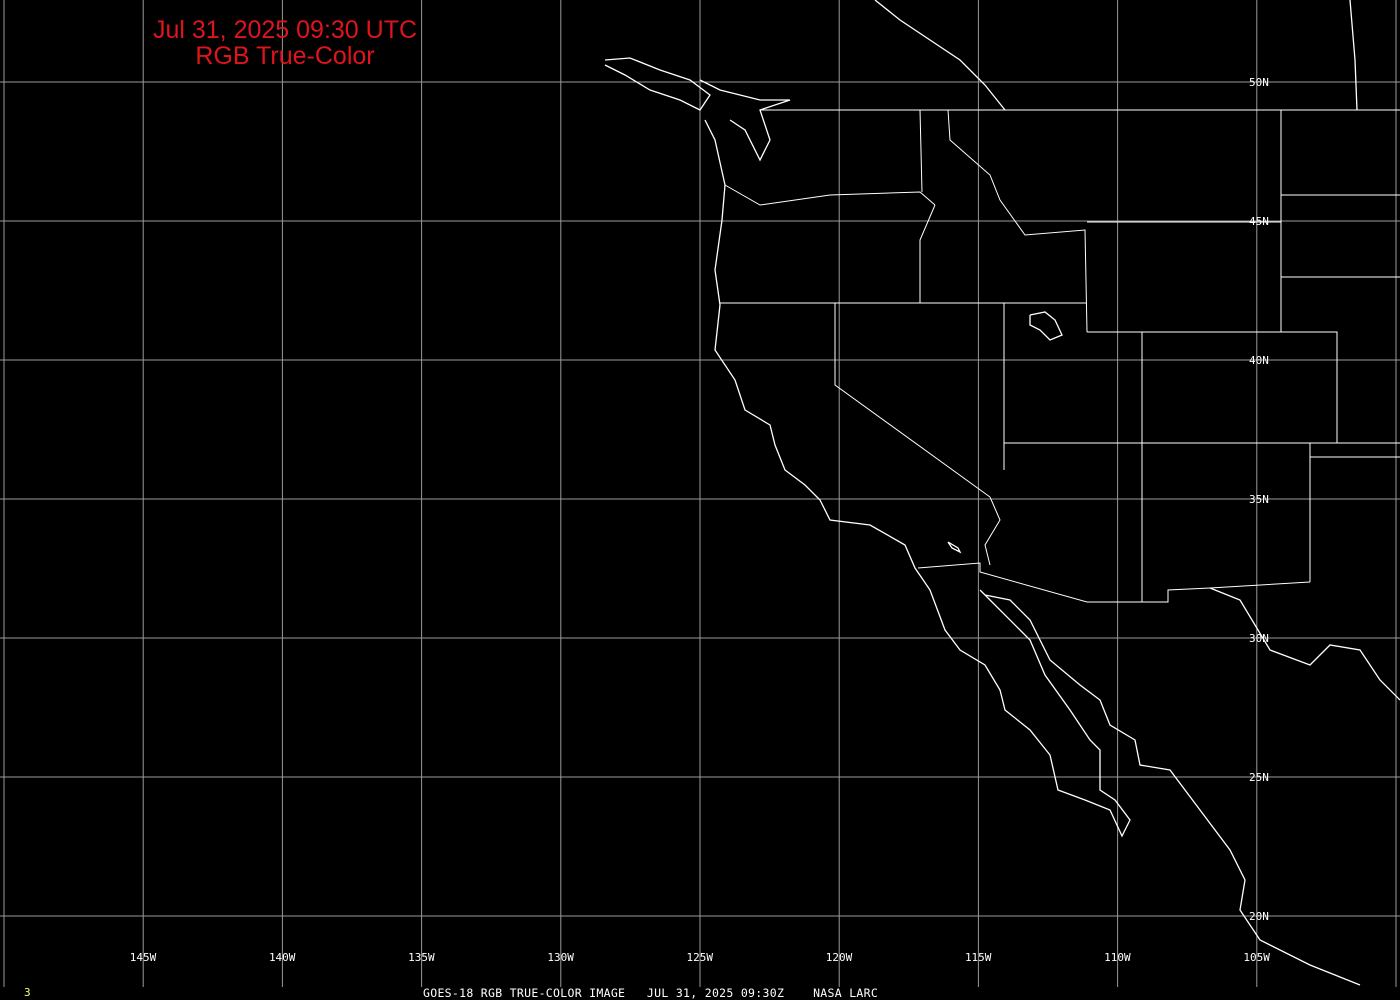 This screenshot has height=1000, width=1400. What do you see at coordinates (1017, 221) in the screenshot?
I see `id-mt-border` at bounding box center [1017, 221].